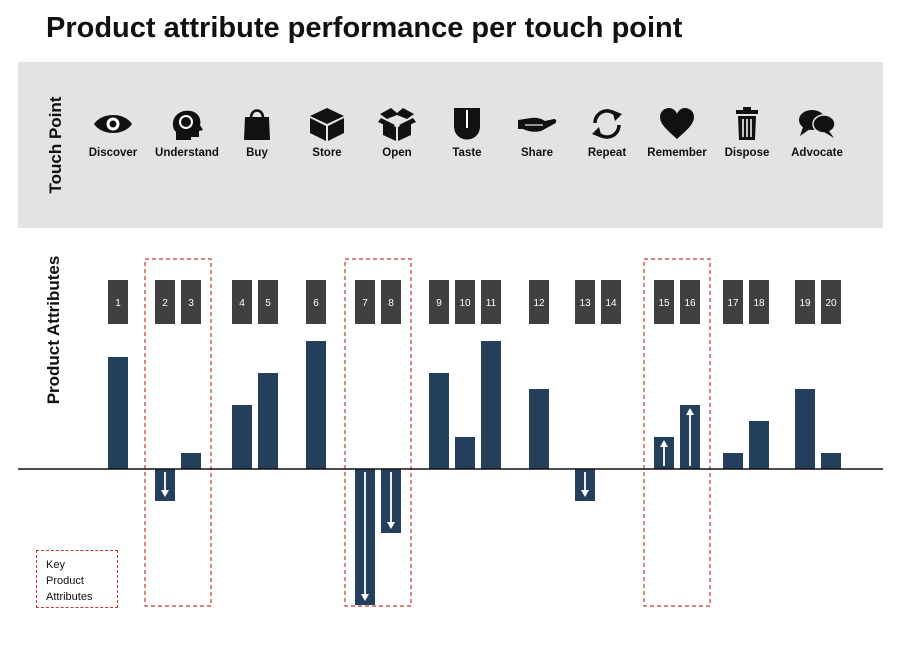 The width and height of the screenshot is (900, 655). Describe the element at coordinates (187, 153) in the screenshot. I see `touch-point-label: Understand` at that location.